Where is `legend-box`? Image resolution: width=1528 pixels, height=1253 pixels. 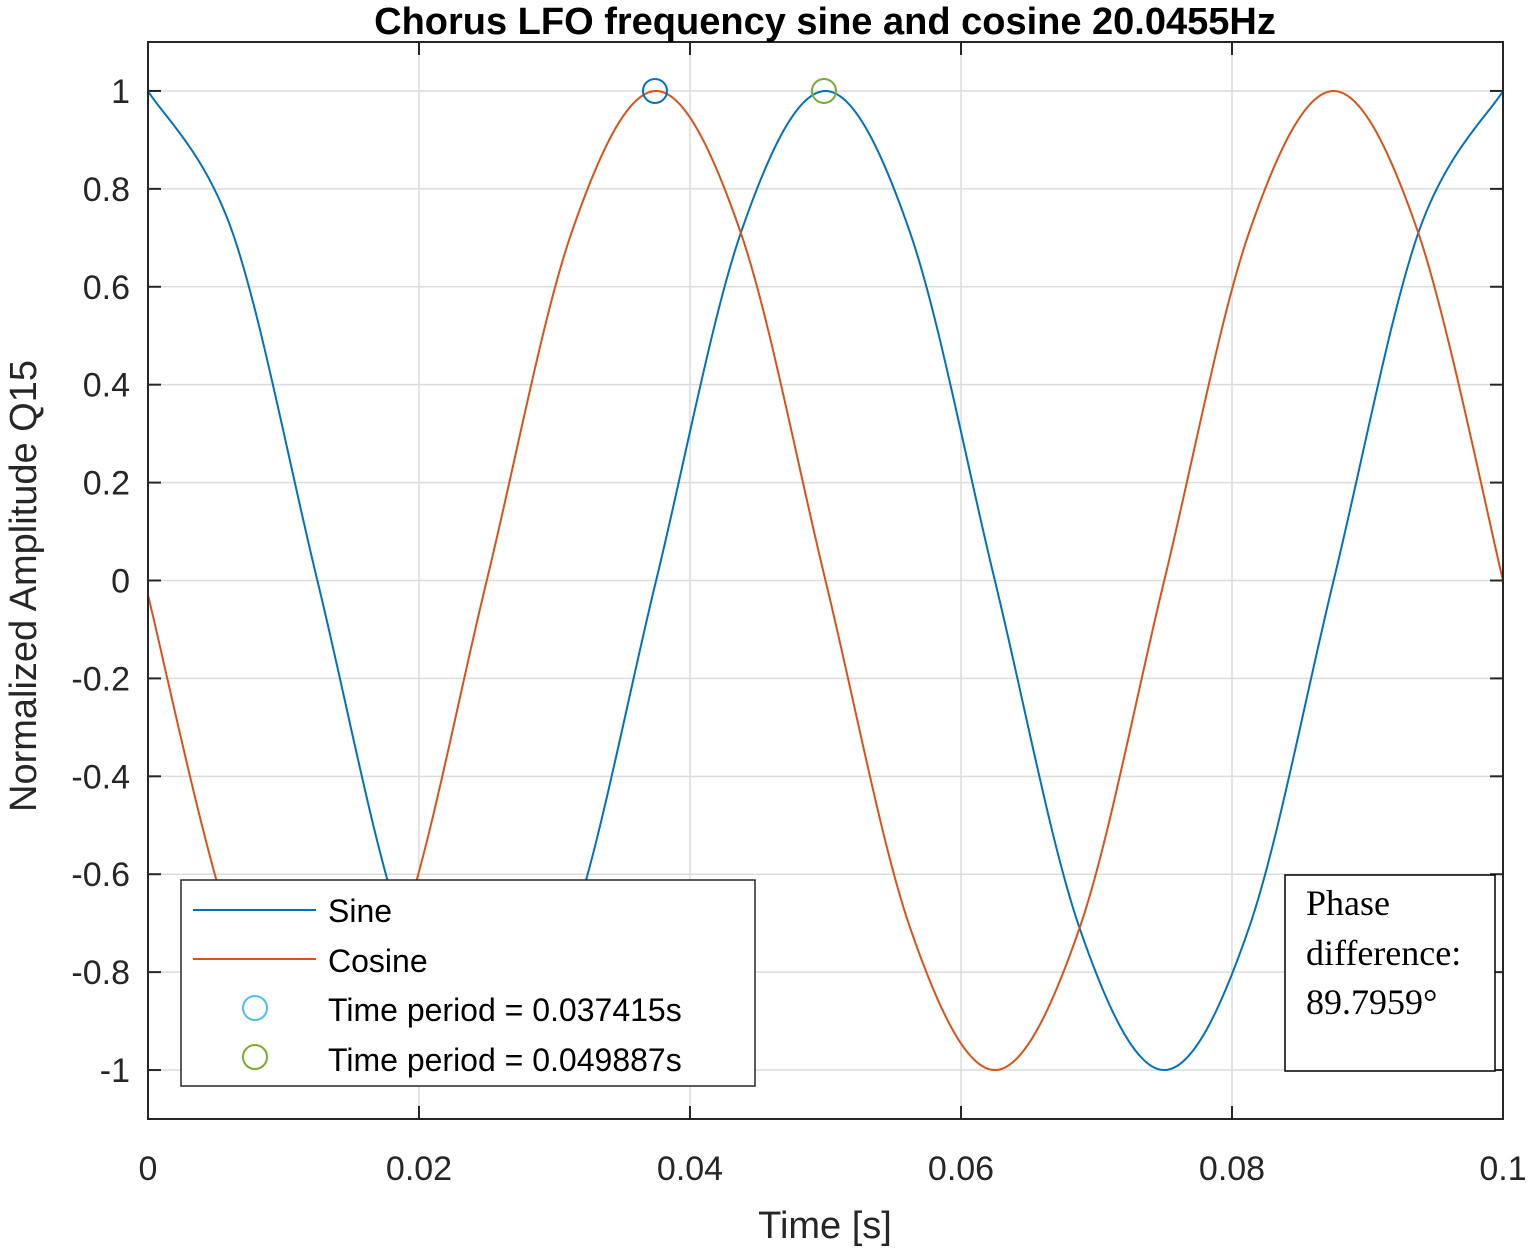
legend-box is located at coordinates (468, 983).